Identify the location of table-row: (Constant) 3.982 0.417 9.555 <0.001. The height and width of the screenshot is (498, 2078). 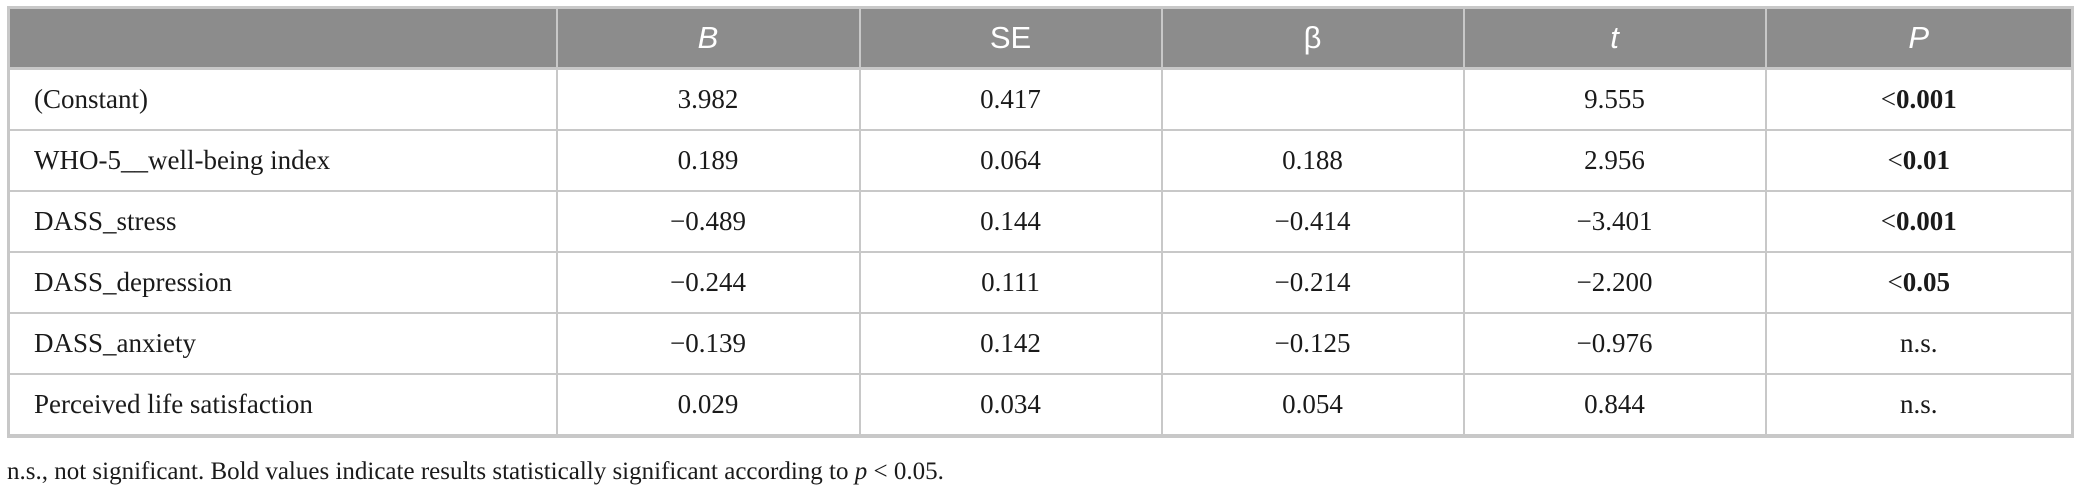
(1040, 99).